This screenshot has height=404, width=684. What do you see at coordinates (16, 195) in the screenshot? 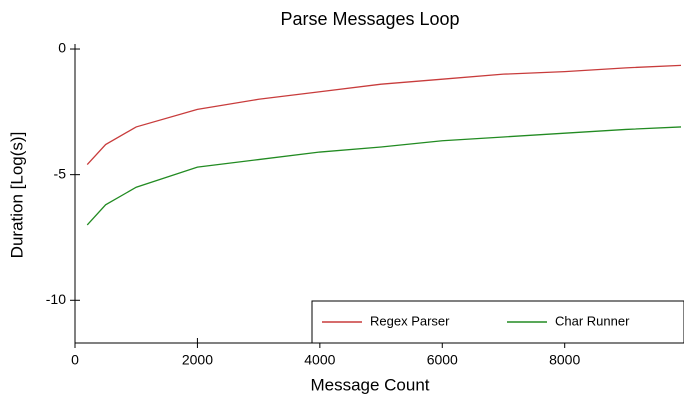
I see `y-axis-label: Duration [Log(s)]` at bounding box center [16, 195].